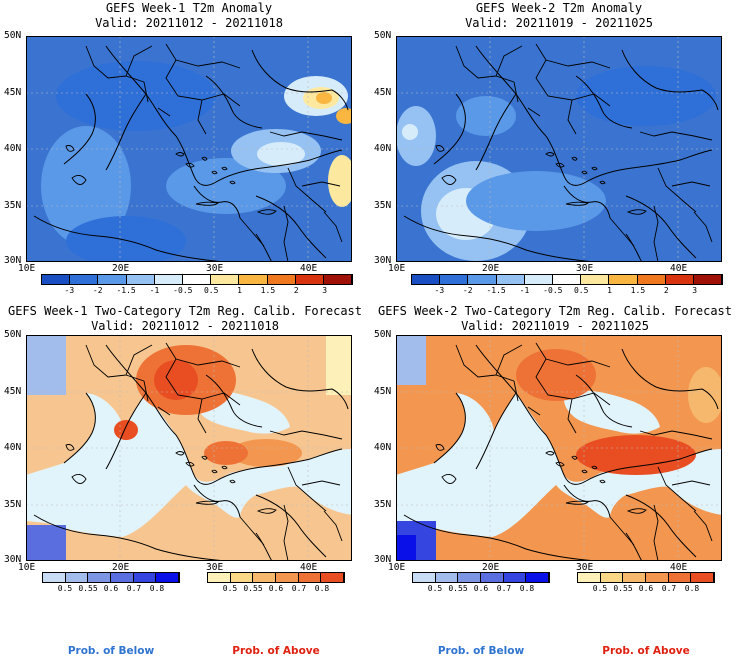 The height and width of the screenshot is (662, 740). I want to click on anomaly-colorbar-week2, so click(567, 279).